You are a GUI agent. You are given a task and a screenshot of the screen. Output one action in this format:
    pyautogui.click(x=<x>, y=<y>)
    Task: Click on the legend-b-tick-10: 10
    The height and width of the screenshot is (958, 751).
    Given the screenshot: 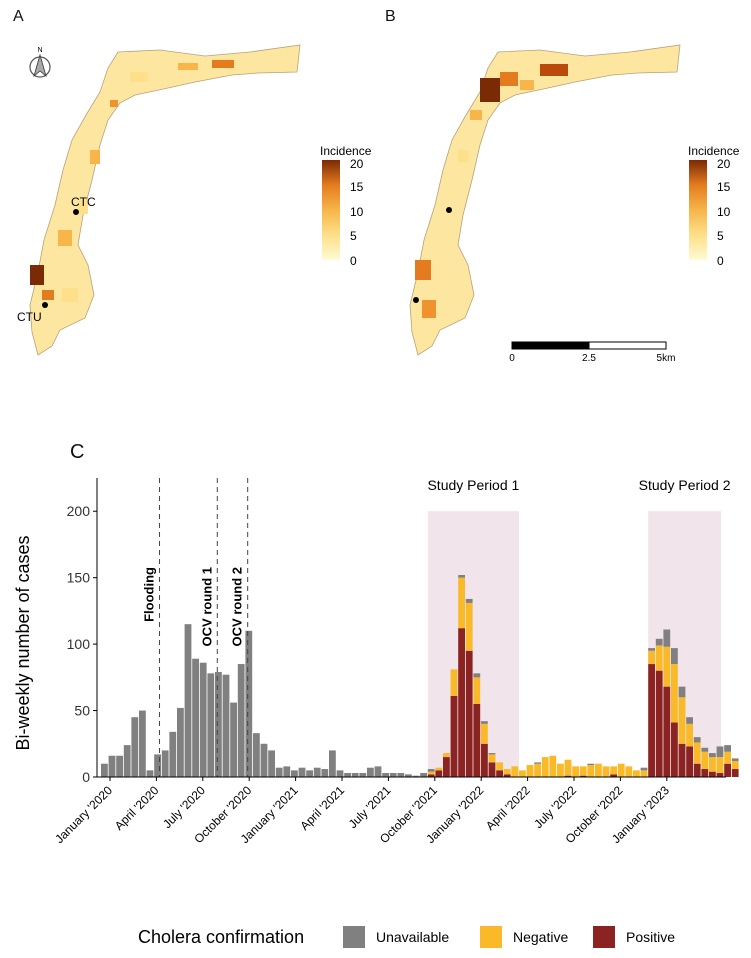 What is the action you would take?
    pyautogui.click(x=724, y=212)
    